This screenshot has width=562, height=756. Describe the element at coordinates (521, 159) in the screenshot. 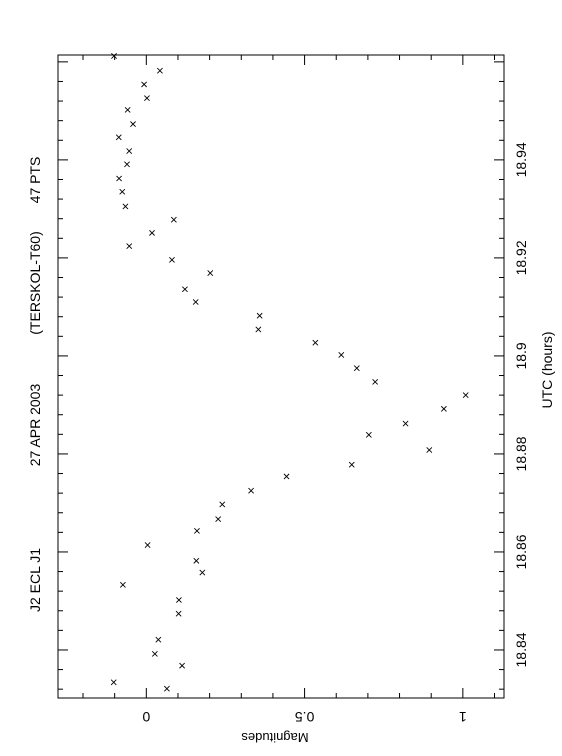

I see `x-tick-label: 18.94` at that location.